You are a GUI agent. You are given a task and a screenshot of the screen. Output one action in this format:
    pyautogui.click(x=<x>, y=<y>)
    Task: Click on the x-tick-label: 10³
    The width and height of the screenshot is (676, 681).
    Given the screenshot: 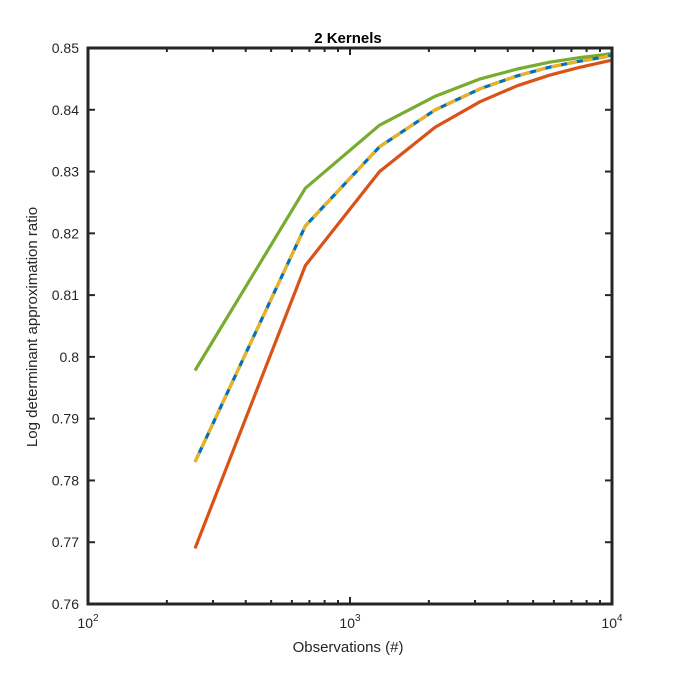 What is the action you would take?
    pyautogui.click(x=350, y=622)
    